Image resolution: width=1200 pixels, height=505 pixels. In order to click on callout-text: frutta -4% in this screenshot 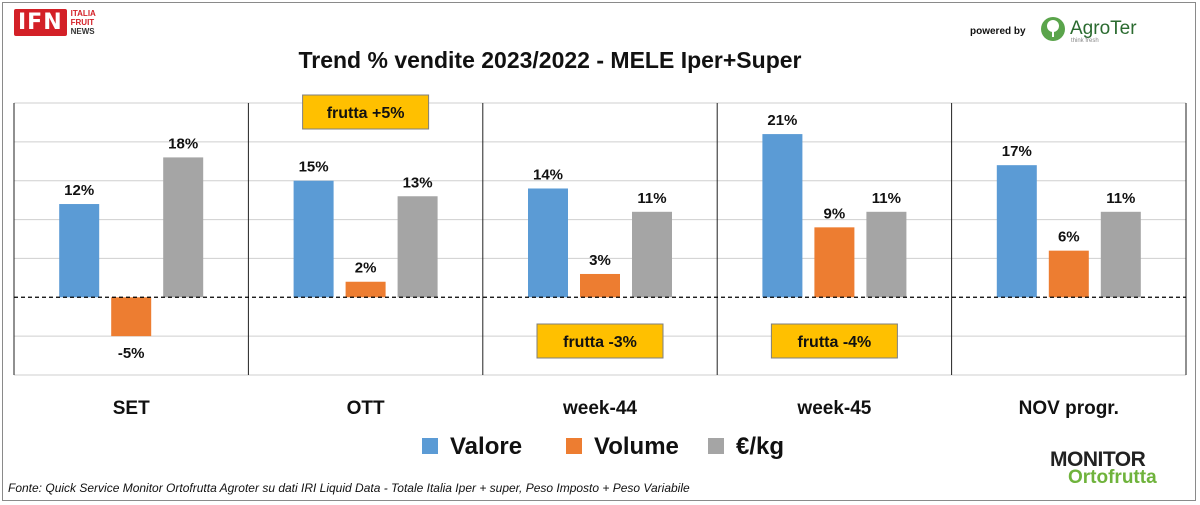, I will do `click(835, 342)`.